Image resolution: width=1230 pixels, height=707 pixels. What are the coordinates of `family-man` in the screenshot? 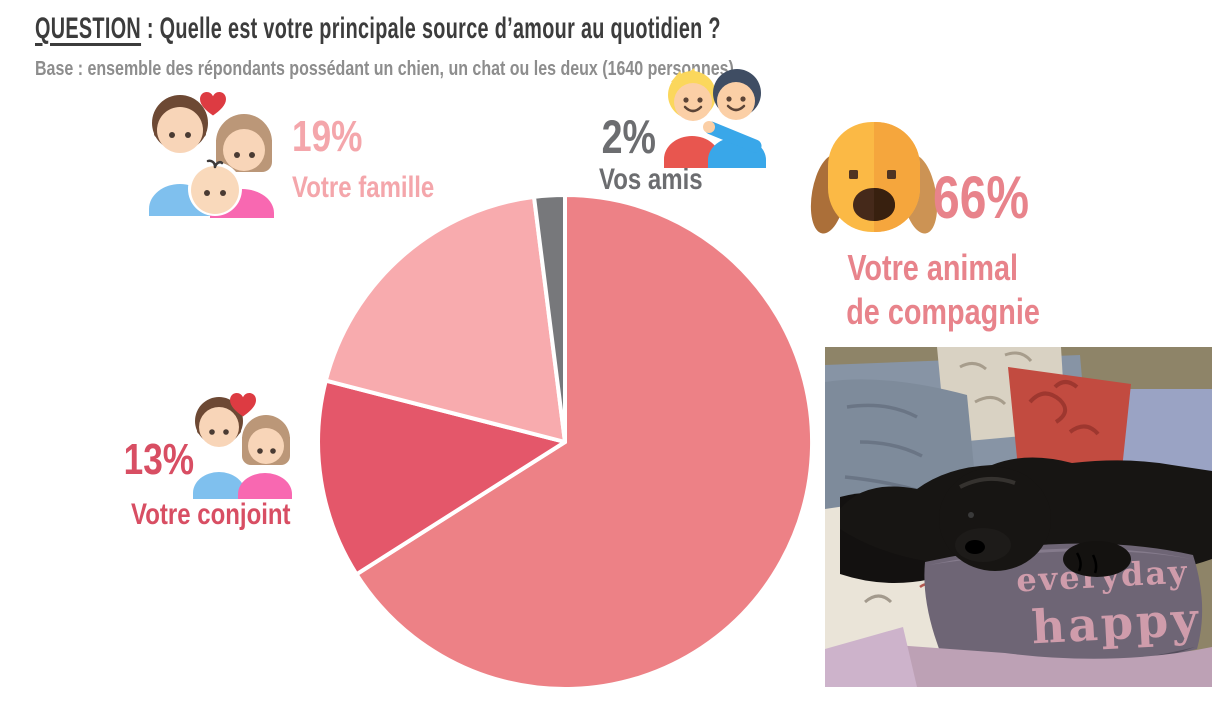 It's located at (180, 155).